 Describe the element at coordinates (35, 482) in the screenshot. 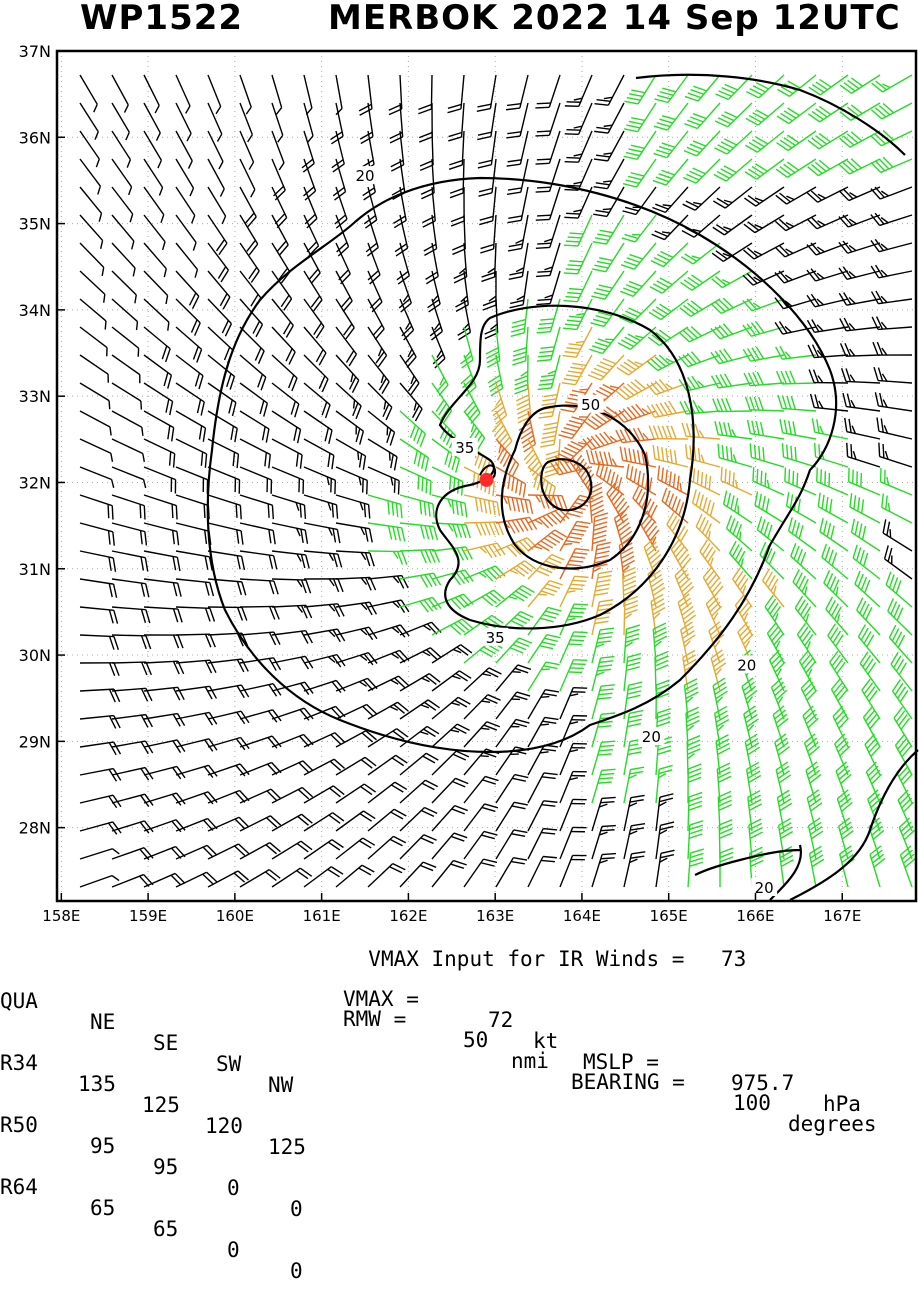

I see `y-tick-label: 32N` at that location.